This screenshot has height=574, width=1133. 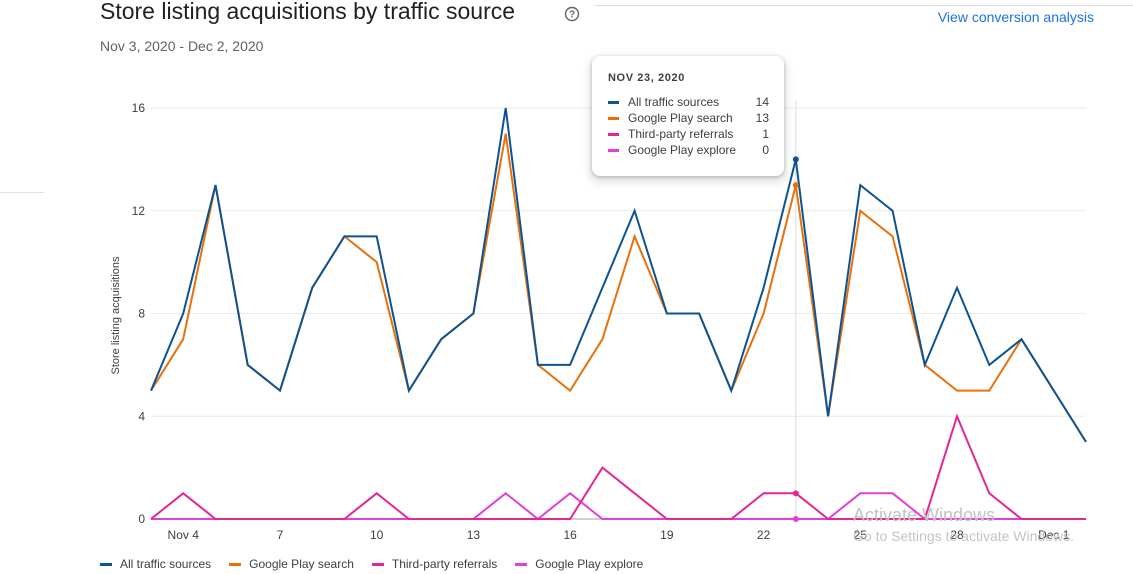 I want to click on help-icon: ?, so click(x=572, y=14).